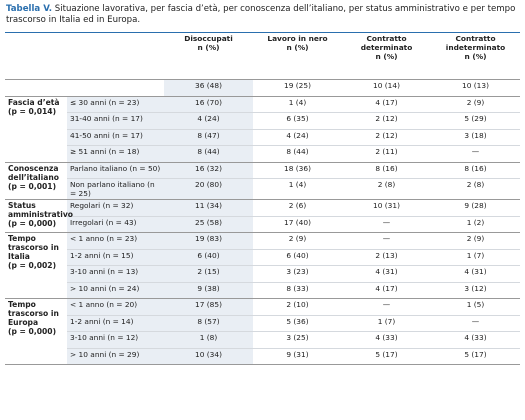 Image resolution: width=525 pixels, height=420 pixels. I want to click on row-label: Non parlano italiano (n = 25), so click(115, 189).